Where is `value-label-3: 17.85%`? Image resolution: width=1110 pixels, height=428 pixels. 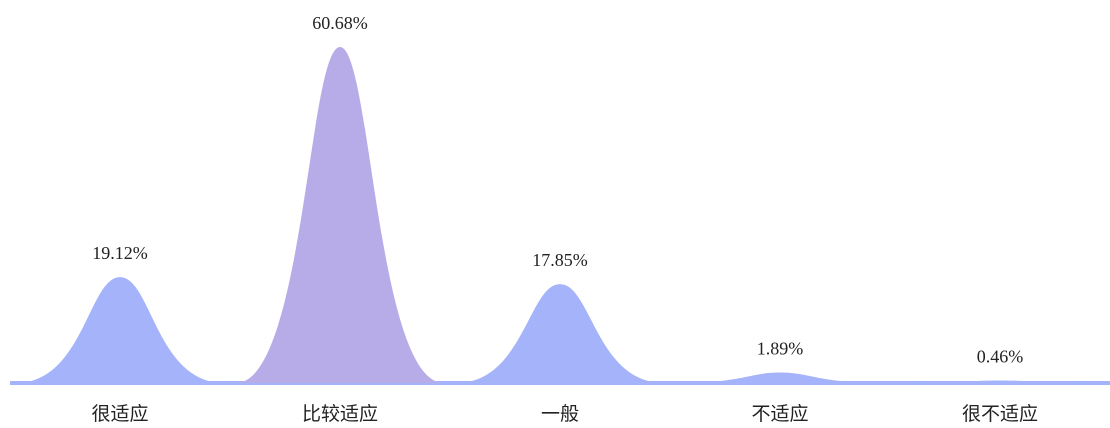
value-label-3: 17.85% is located at coordinates (560, 260).